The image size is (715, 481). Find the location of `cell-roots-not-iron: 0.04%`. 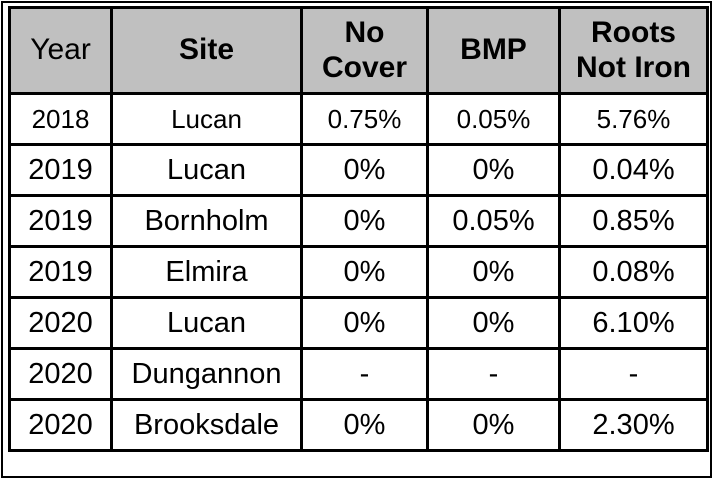

cell-roots-not-iron: 0.04% is located at coordinates (633, 170).